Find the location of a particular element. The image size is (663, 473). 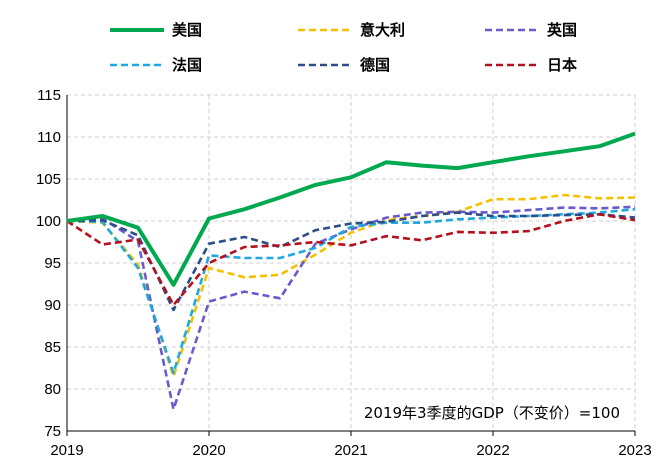

x-tick-label: 2023 is located at coordinates (634, 450).